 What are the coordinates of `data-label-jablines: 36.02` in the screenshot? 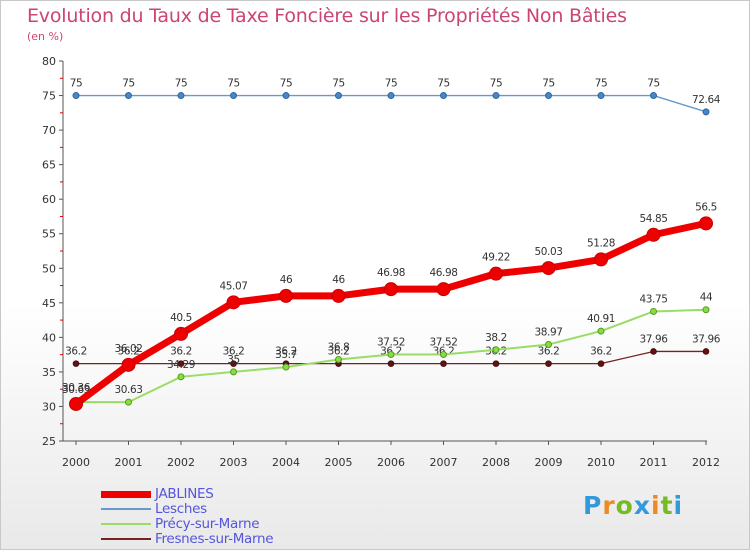 It's located at (128, 349).